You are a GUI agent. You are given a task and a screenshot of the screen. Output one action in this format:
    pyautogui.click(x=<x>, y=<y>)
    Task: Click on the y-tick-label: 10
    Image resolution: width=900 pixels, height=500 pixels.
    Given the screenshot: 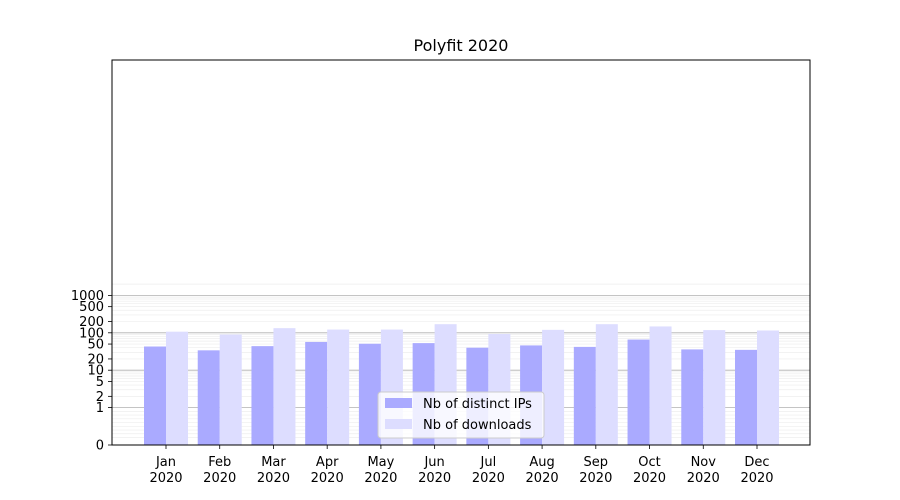 What is the action you would take?
    pyautogui.click(x=95, y=371)
    